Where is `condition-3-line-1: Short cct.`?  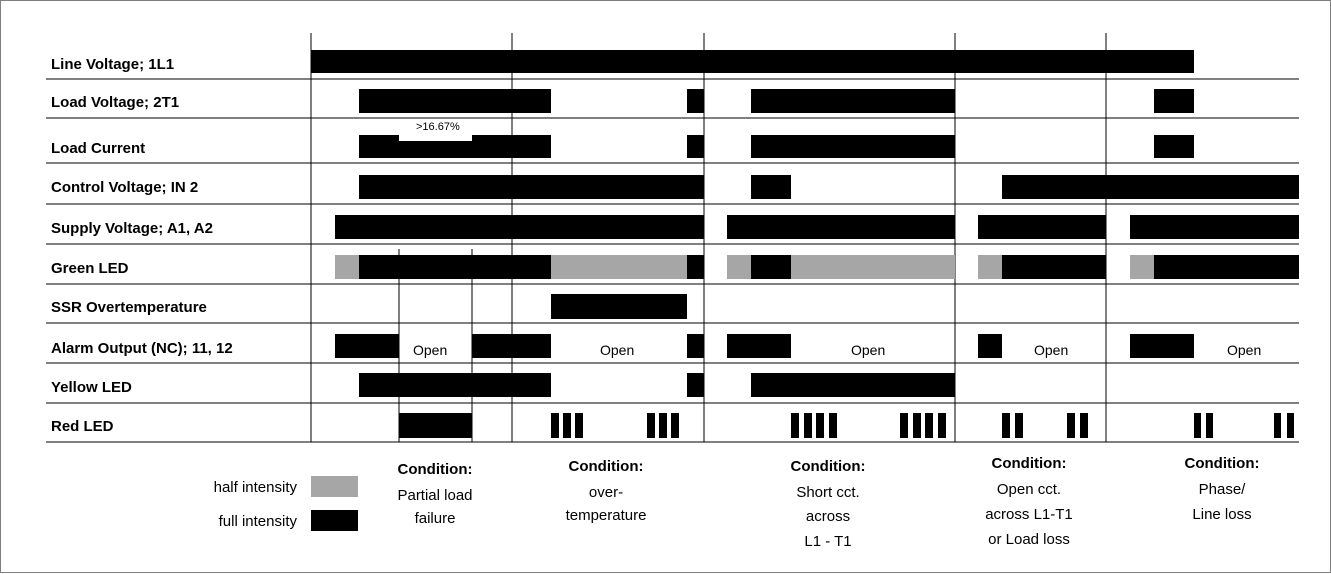 condition-3-line-1: Short cct. is located at coordinates (827, 492).